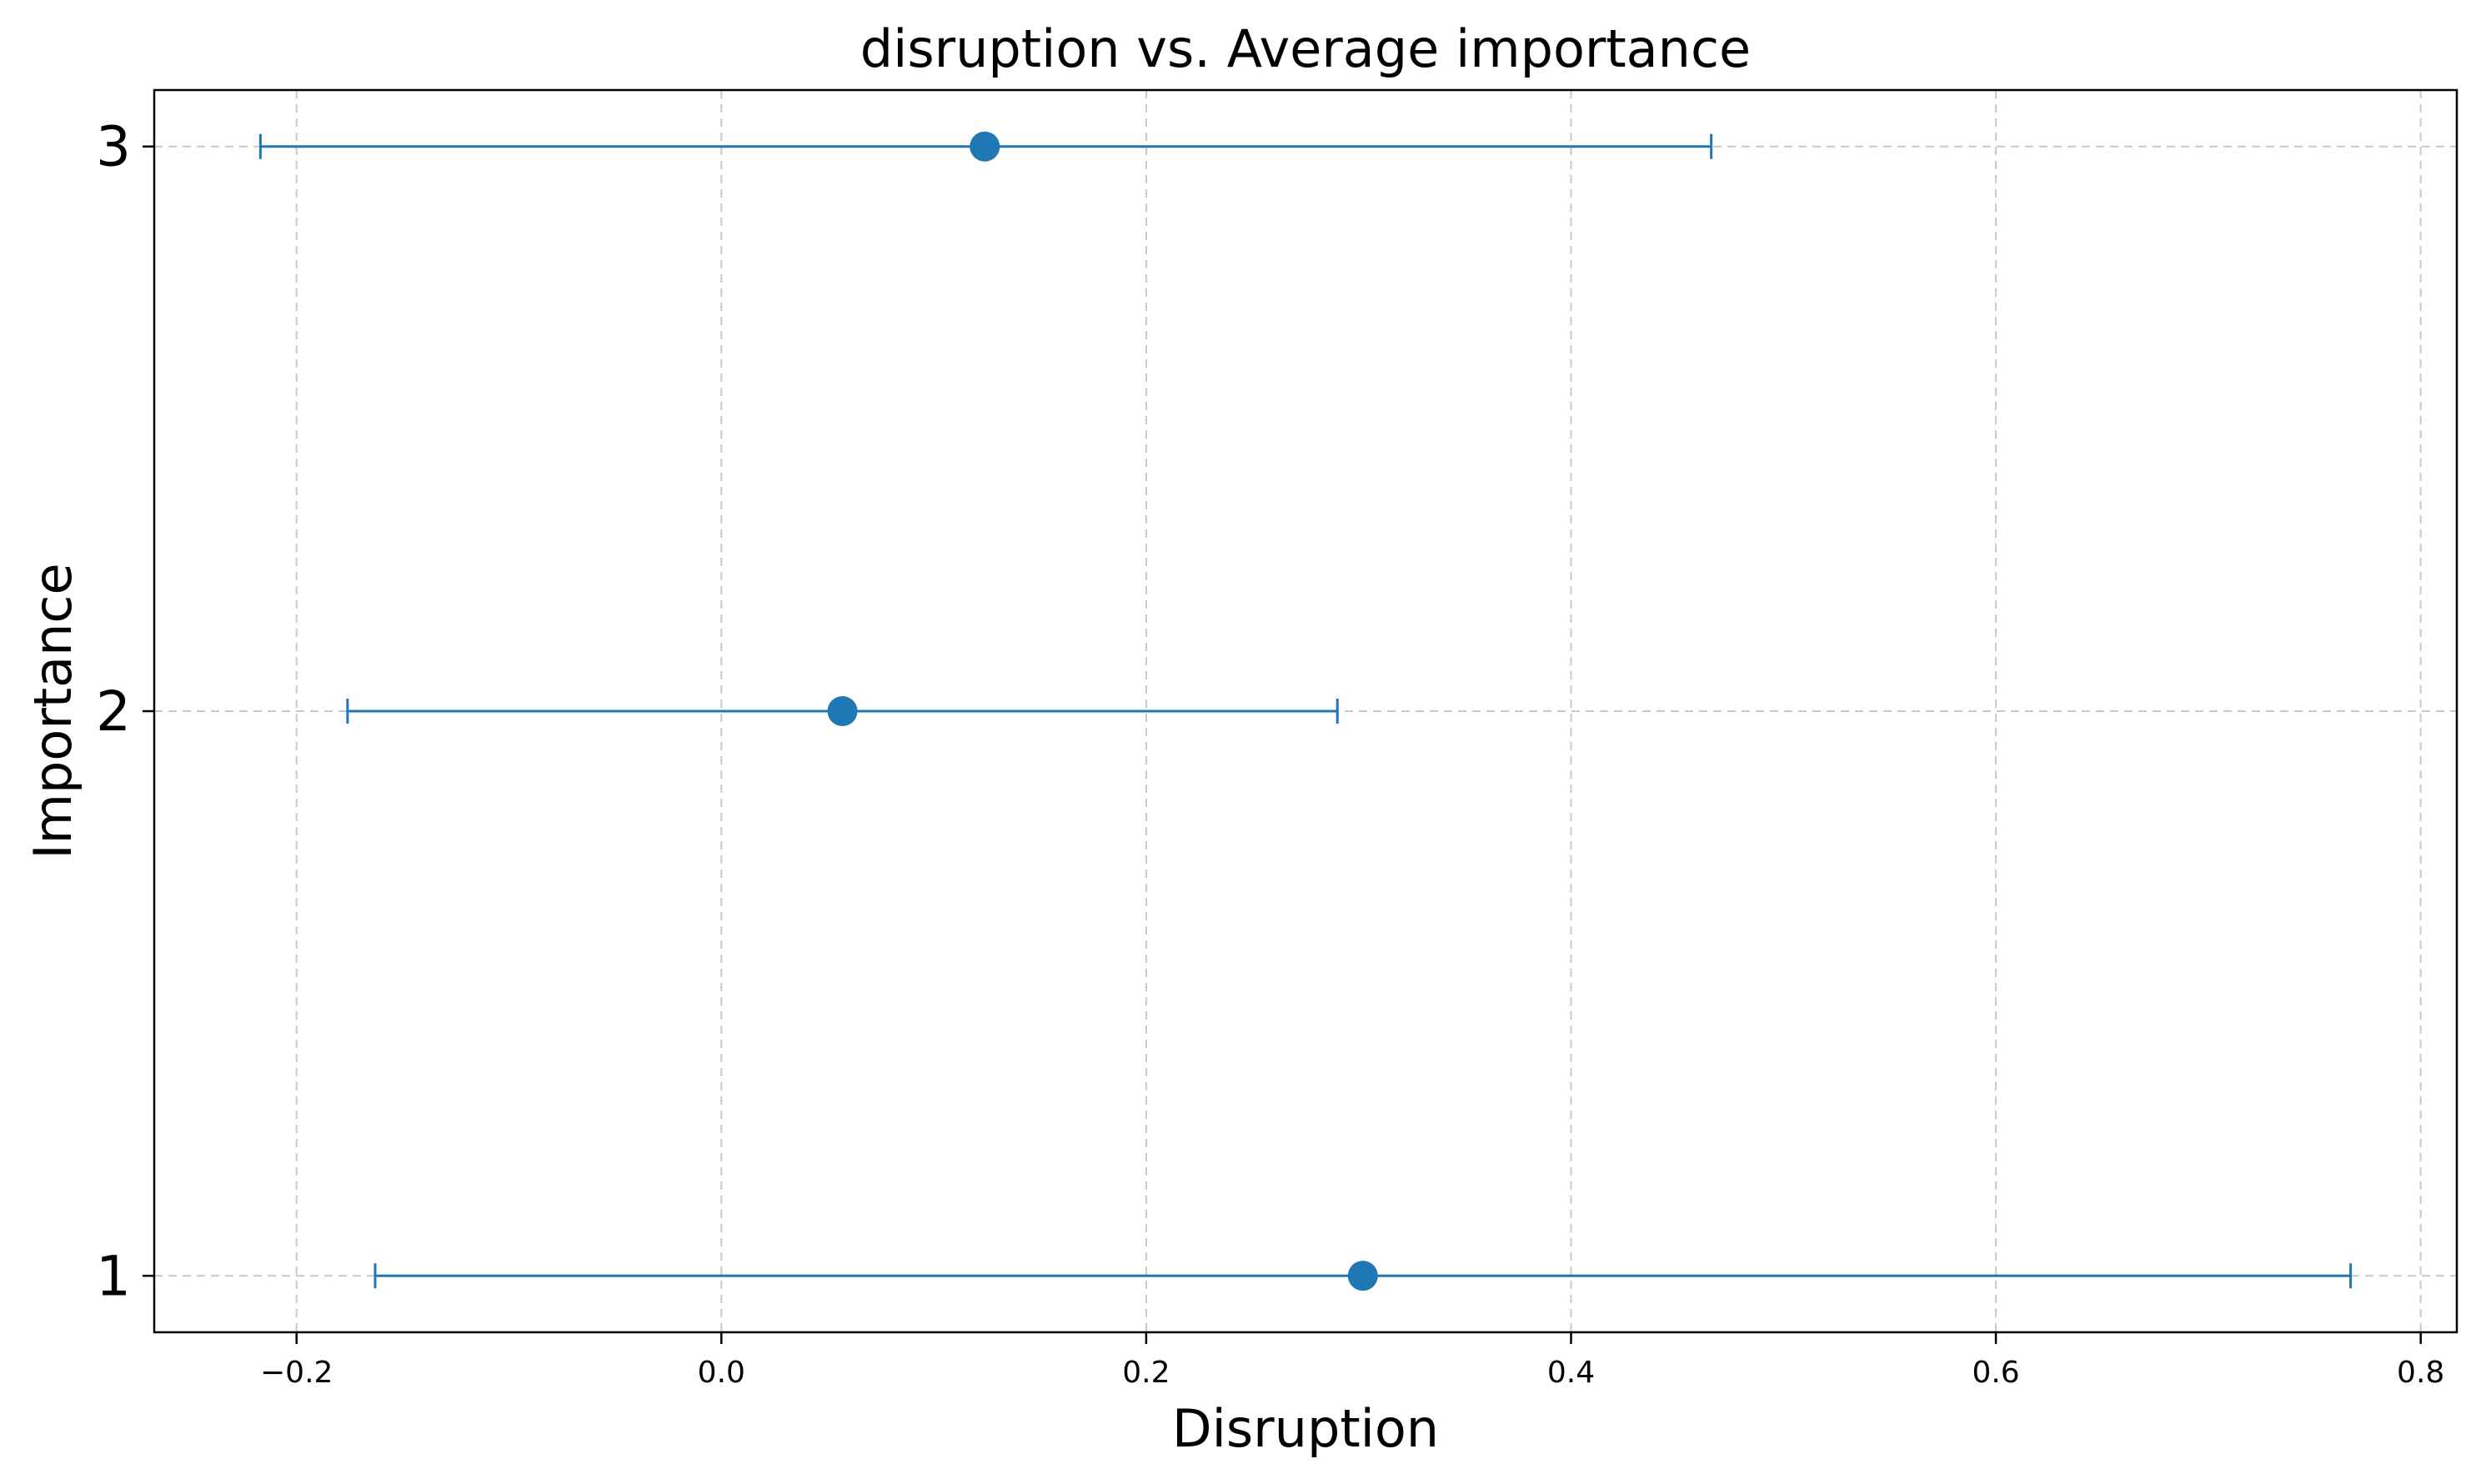 Image resolution: width=2481 pixels, height=1484 pixels. What do you see at coordinates (2420, 1373) in the screenshot?
I see `x-tick-label: 0.8` at bounding box center [2420, 1373].